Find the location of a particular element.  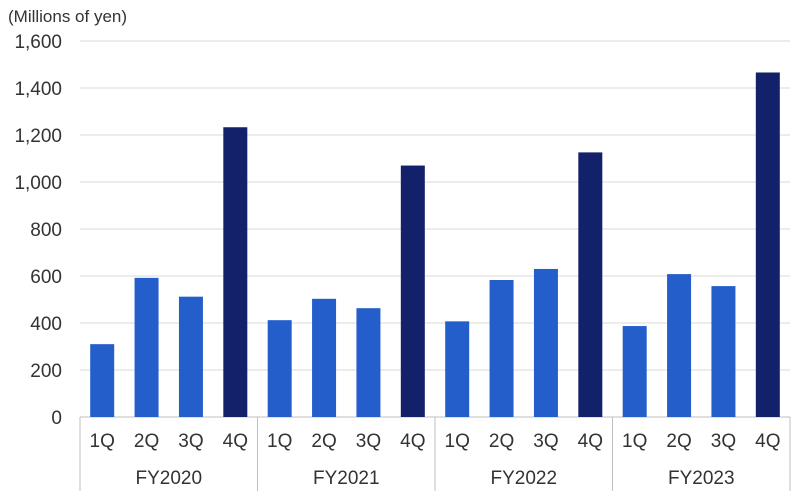

bar-FY2022-2Q is located at coordinates (501, 348).